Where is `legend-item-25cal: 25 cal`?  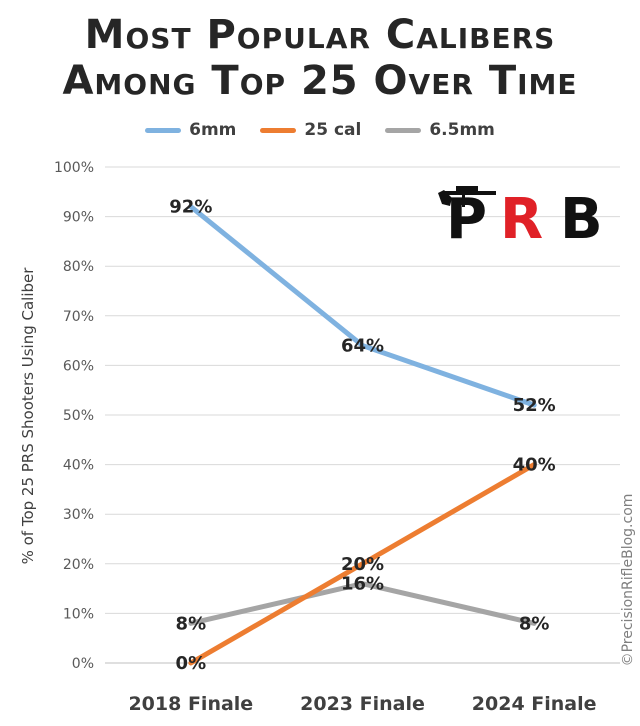
legend-item-25cal: 25 cal is located at coordinates (310, 130).